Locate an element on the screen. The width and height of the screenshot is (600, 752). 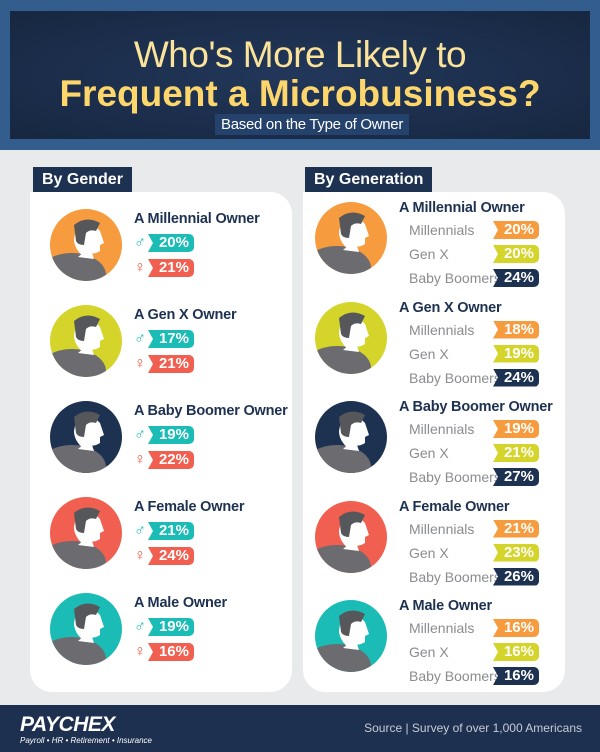
paychex-logo: PAYCHEX is located at coordinates (67, 724).